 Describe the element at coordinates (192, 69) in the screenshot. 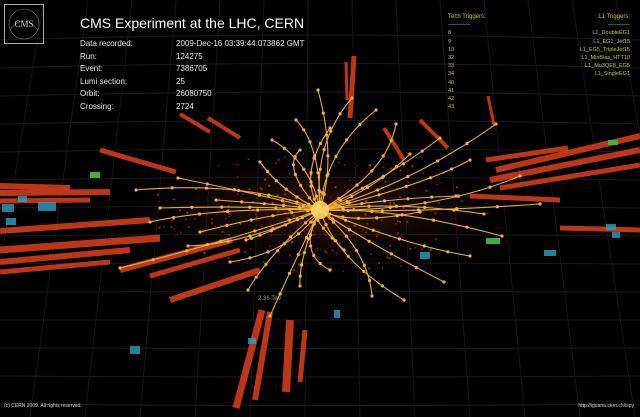

I see `info-value: 7386705` at that location.